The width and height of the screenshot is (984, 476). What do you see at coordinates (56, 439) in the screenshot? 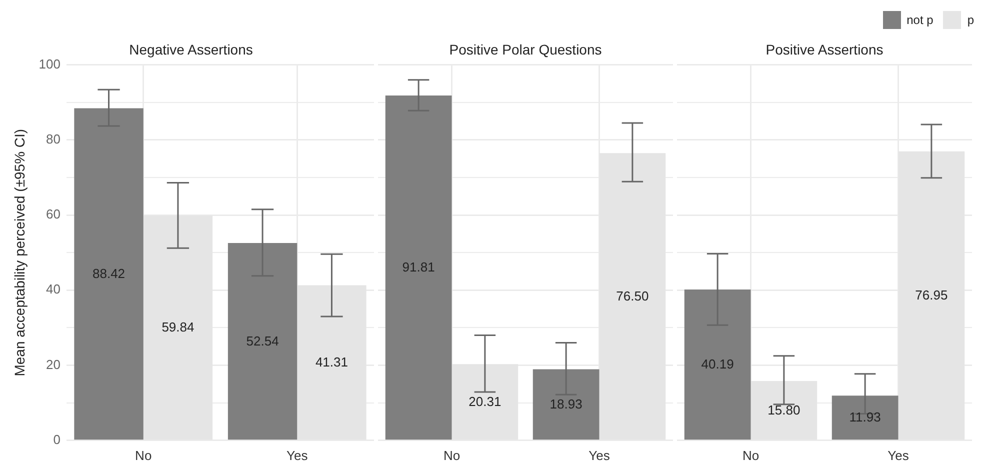
I see `y-tick-label: 0` at bounding box center [56, 439].